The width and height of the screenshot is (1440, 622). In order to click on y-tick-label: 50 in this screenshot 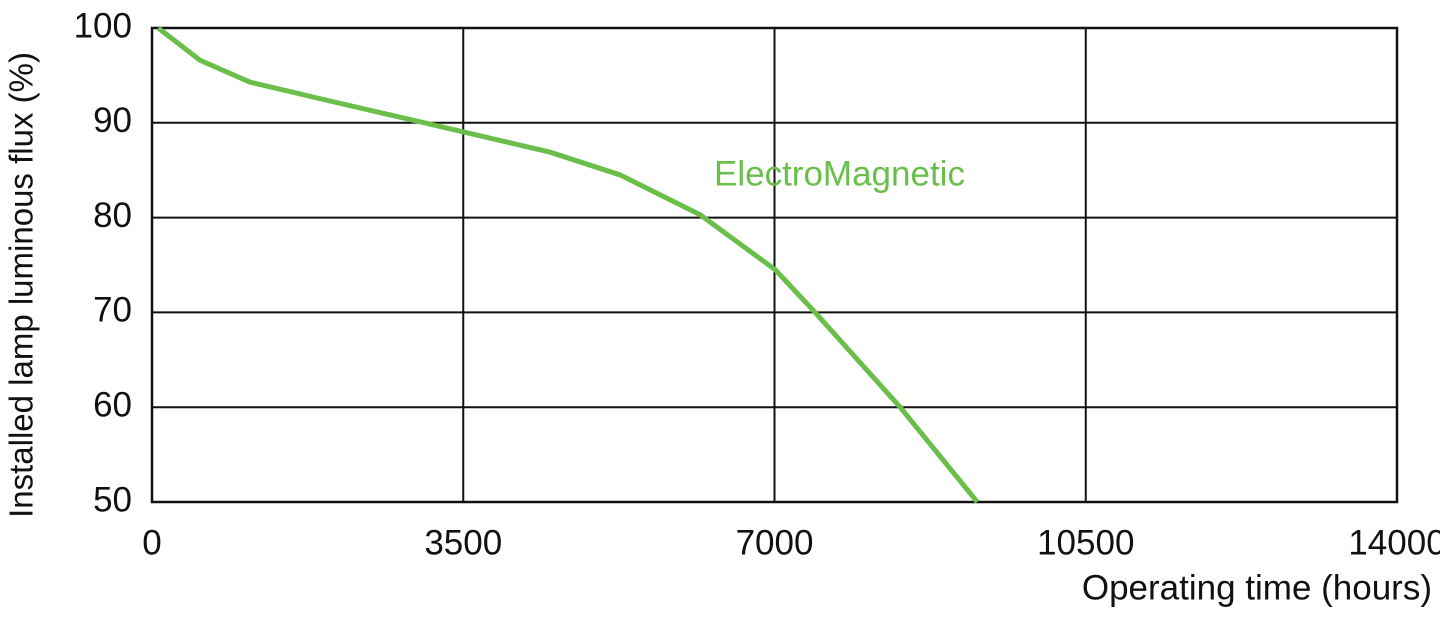, I will do `click(112, 499)`.